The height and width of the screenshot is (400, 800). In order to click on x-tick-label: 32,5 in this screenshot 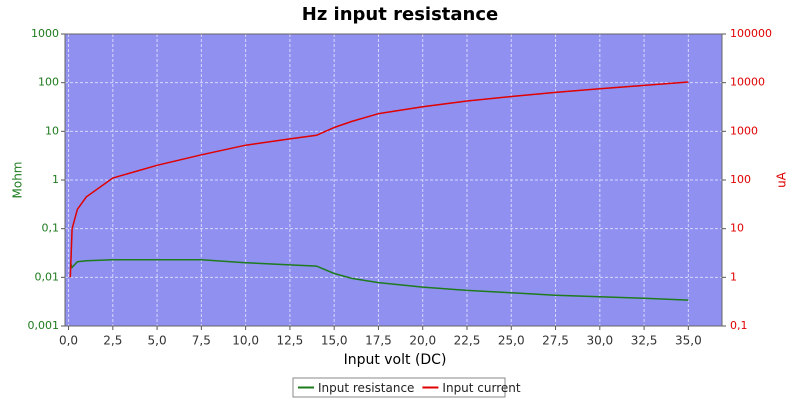, I will do `click(644, 341)`.